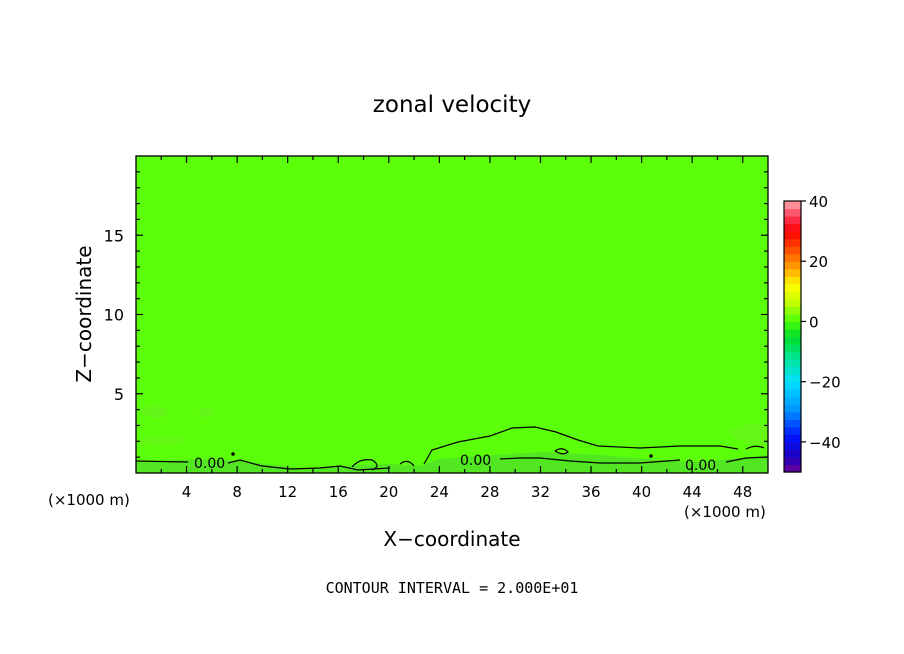 This screenshot has height=654, width=904. I want to click on x-tick-label: 44, so click(692, 492).